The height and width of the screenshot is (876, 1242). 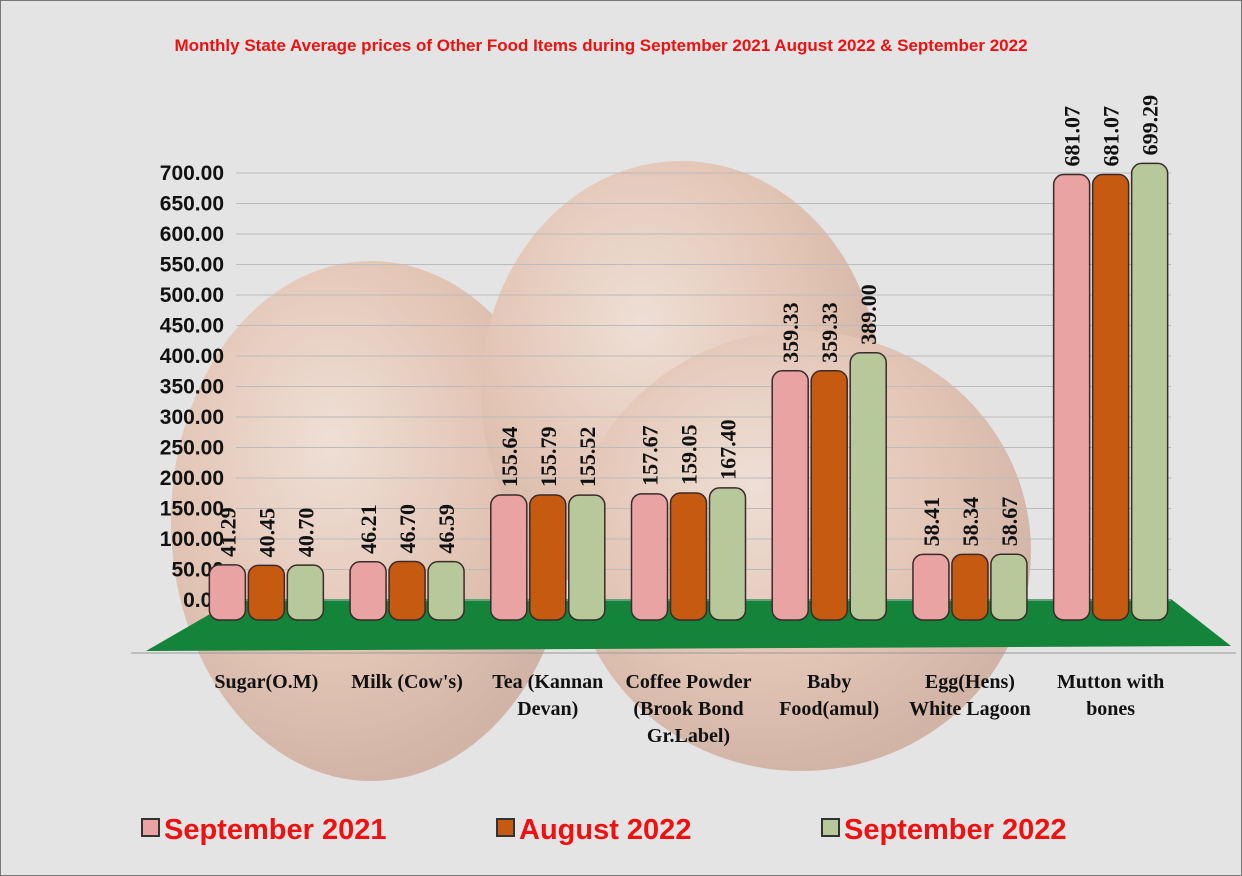 What do you see at coordinates (192, 509) in the screenshot?
I see `y-tick-label: 150.00` at bounding box center [192, 509].